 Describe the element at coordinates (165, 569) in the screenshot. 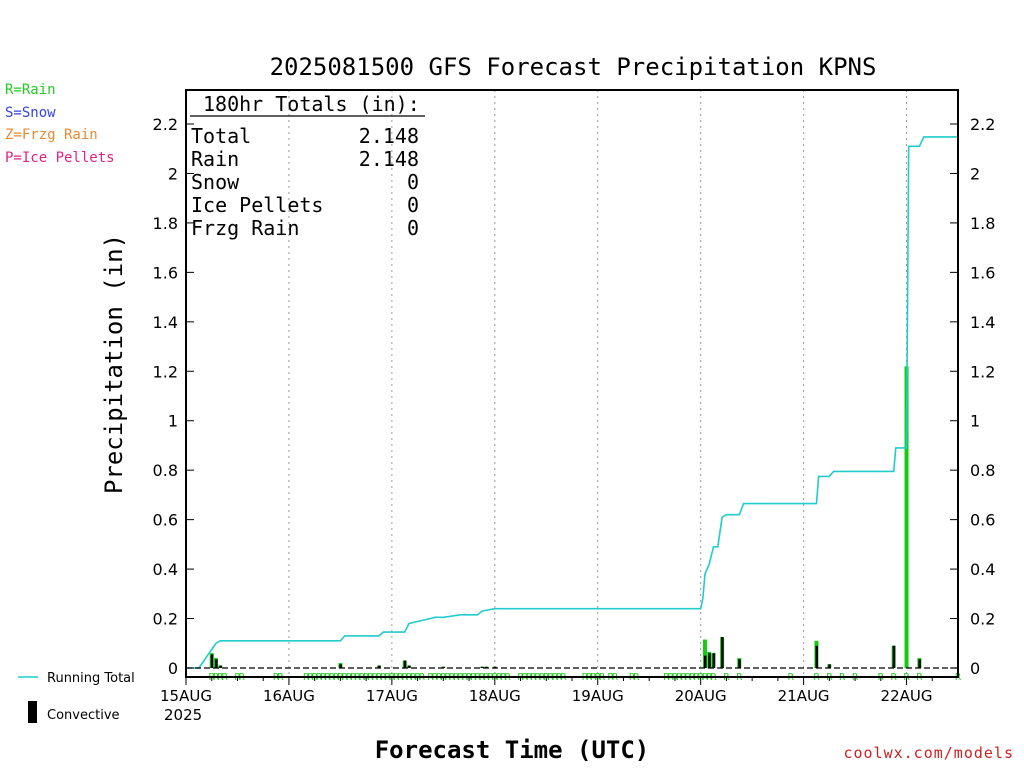

I see `y-tick-label-left: 0.4` at that location.